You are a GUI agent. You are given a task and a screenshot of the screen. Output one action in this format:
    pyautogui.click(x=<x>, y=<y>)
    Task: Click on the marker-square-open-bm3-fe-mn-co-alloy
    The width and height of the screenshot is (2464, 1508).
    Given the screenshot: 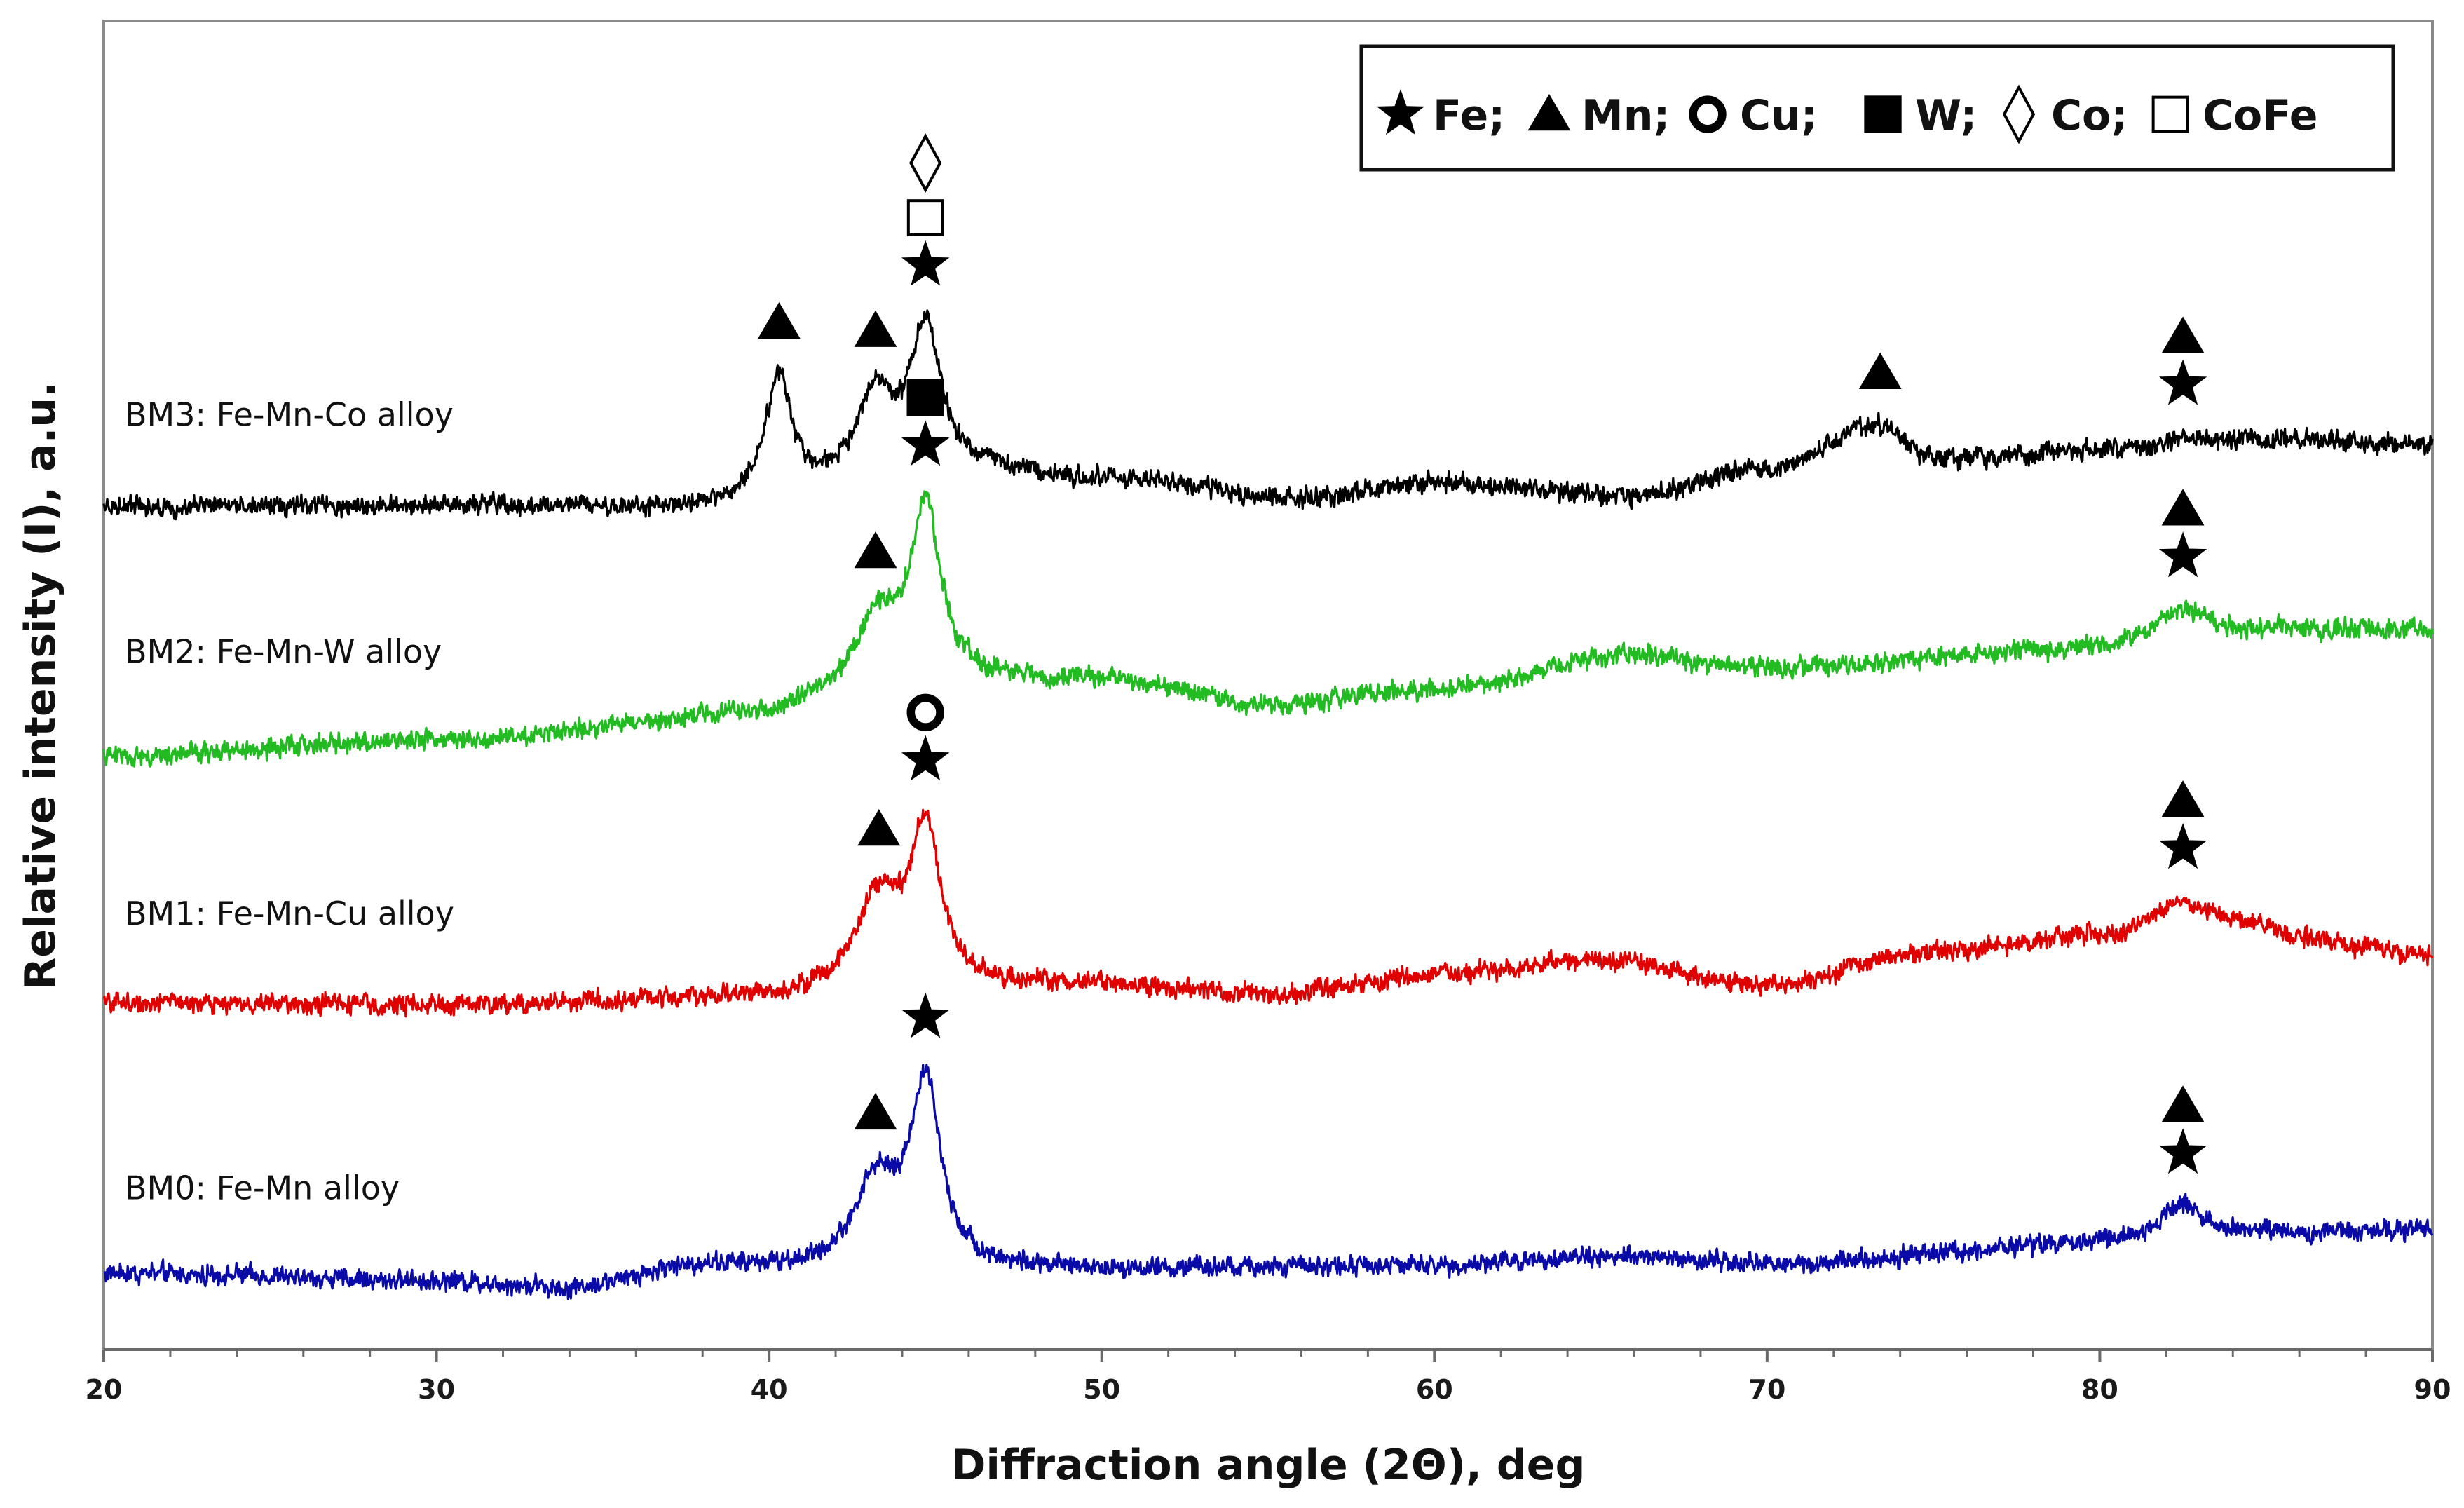 What is the action you would take?
    pyautogui.click(x=925, y=217)
    